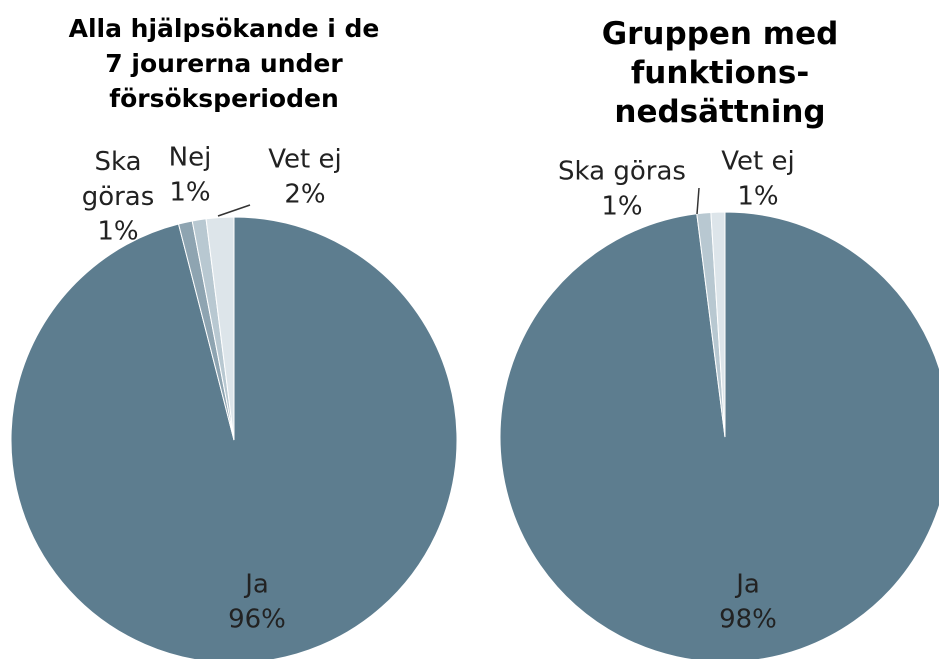  What do you see at coordinates (304, 195) in the screenshot?
I see `slice-value: 2%` at bounding box center [304, 195].